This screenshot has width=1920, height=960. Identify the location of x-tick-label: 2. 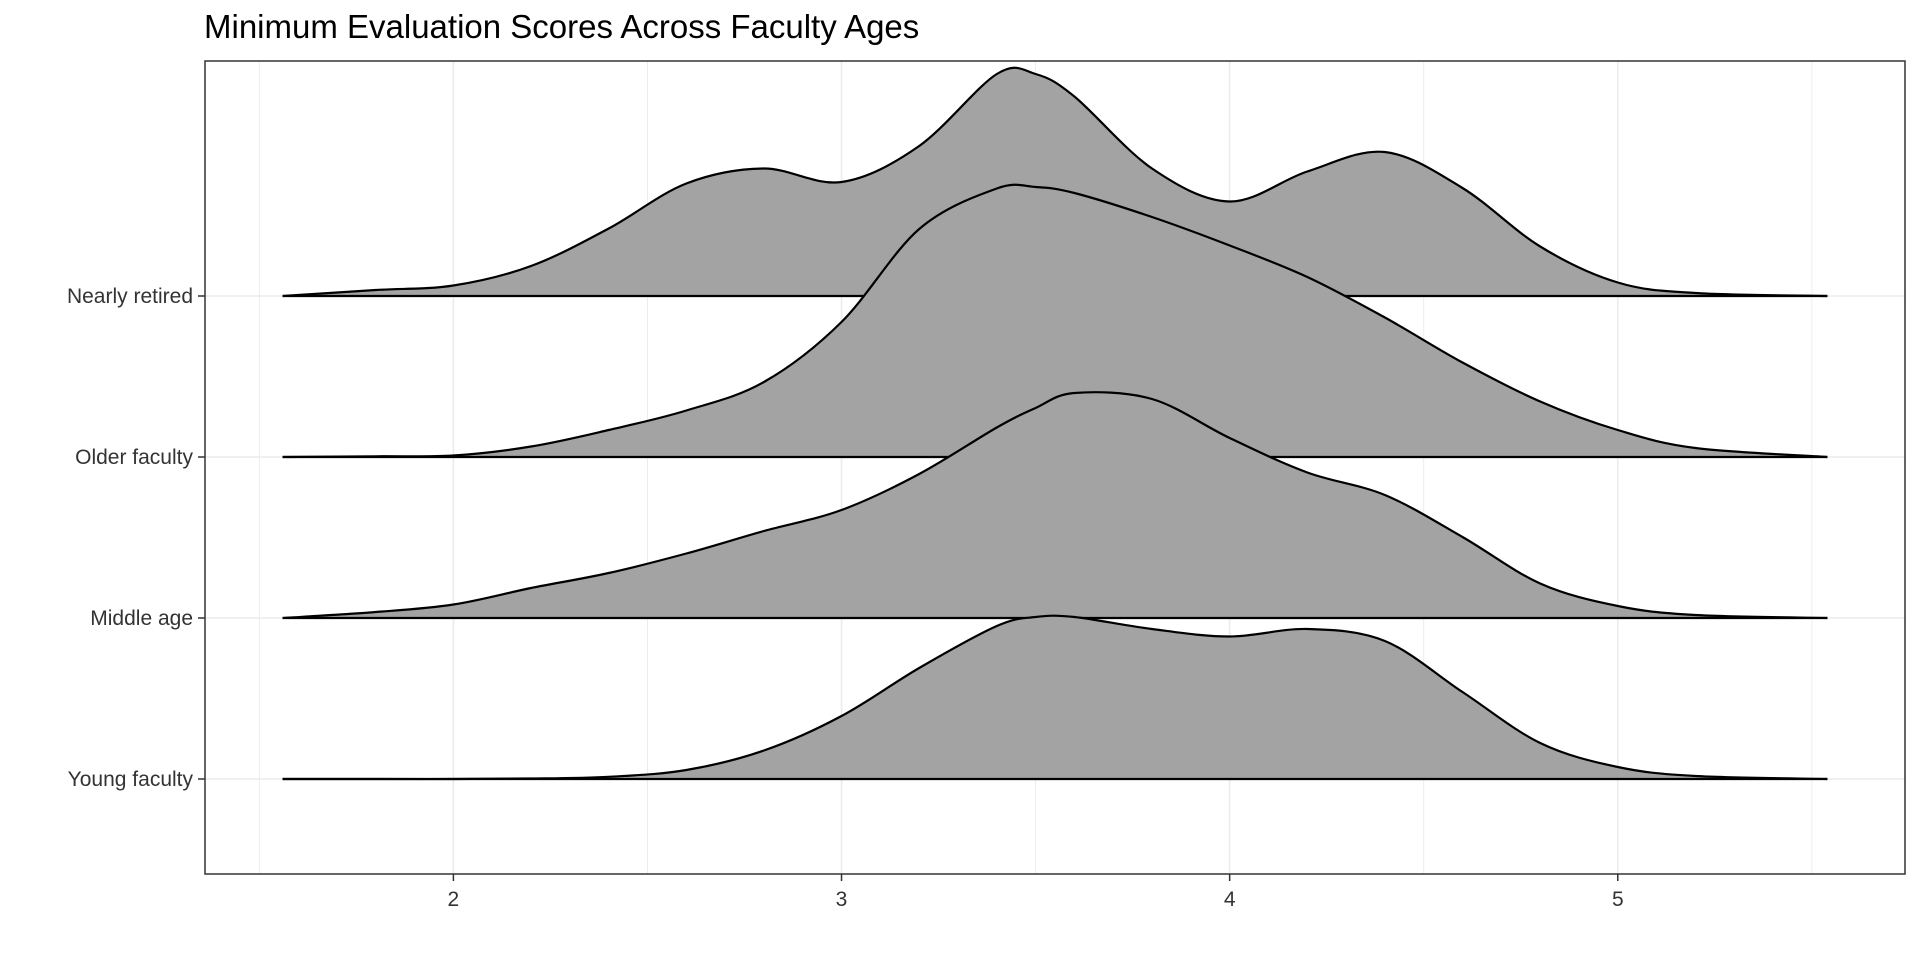
(454, 899).